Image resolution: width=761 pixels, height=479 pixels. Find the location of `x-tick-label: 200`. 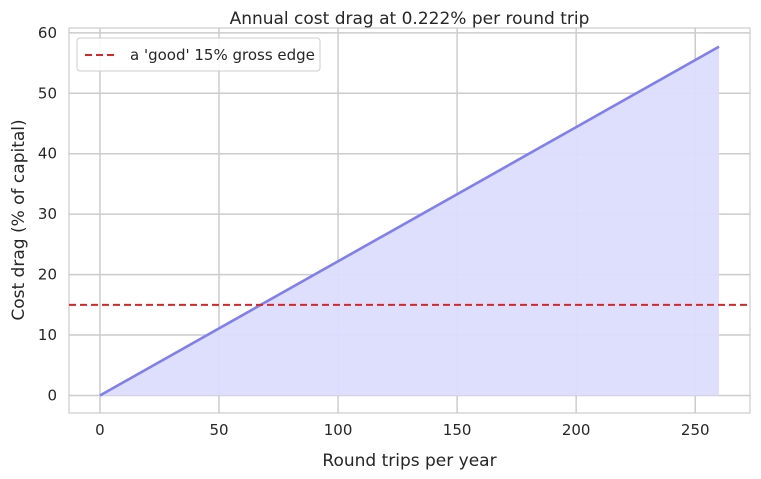

x-tick-label: 200 is located at coordinates (576, 430).